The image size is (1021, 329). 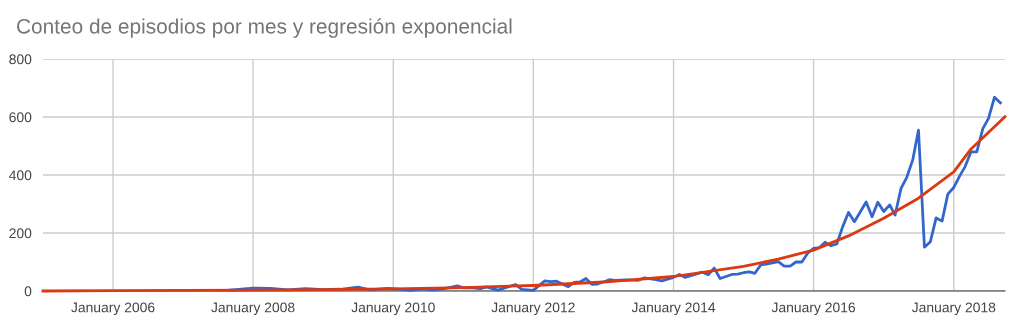 I want to click on y-tick-label: 400, so click(x=20, y=175).